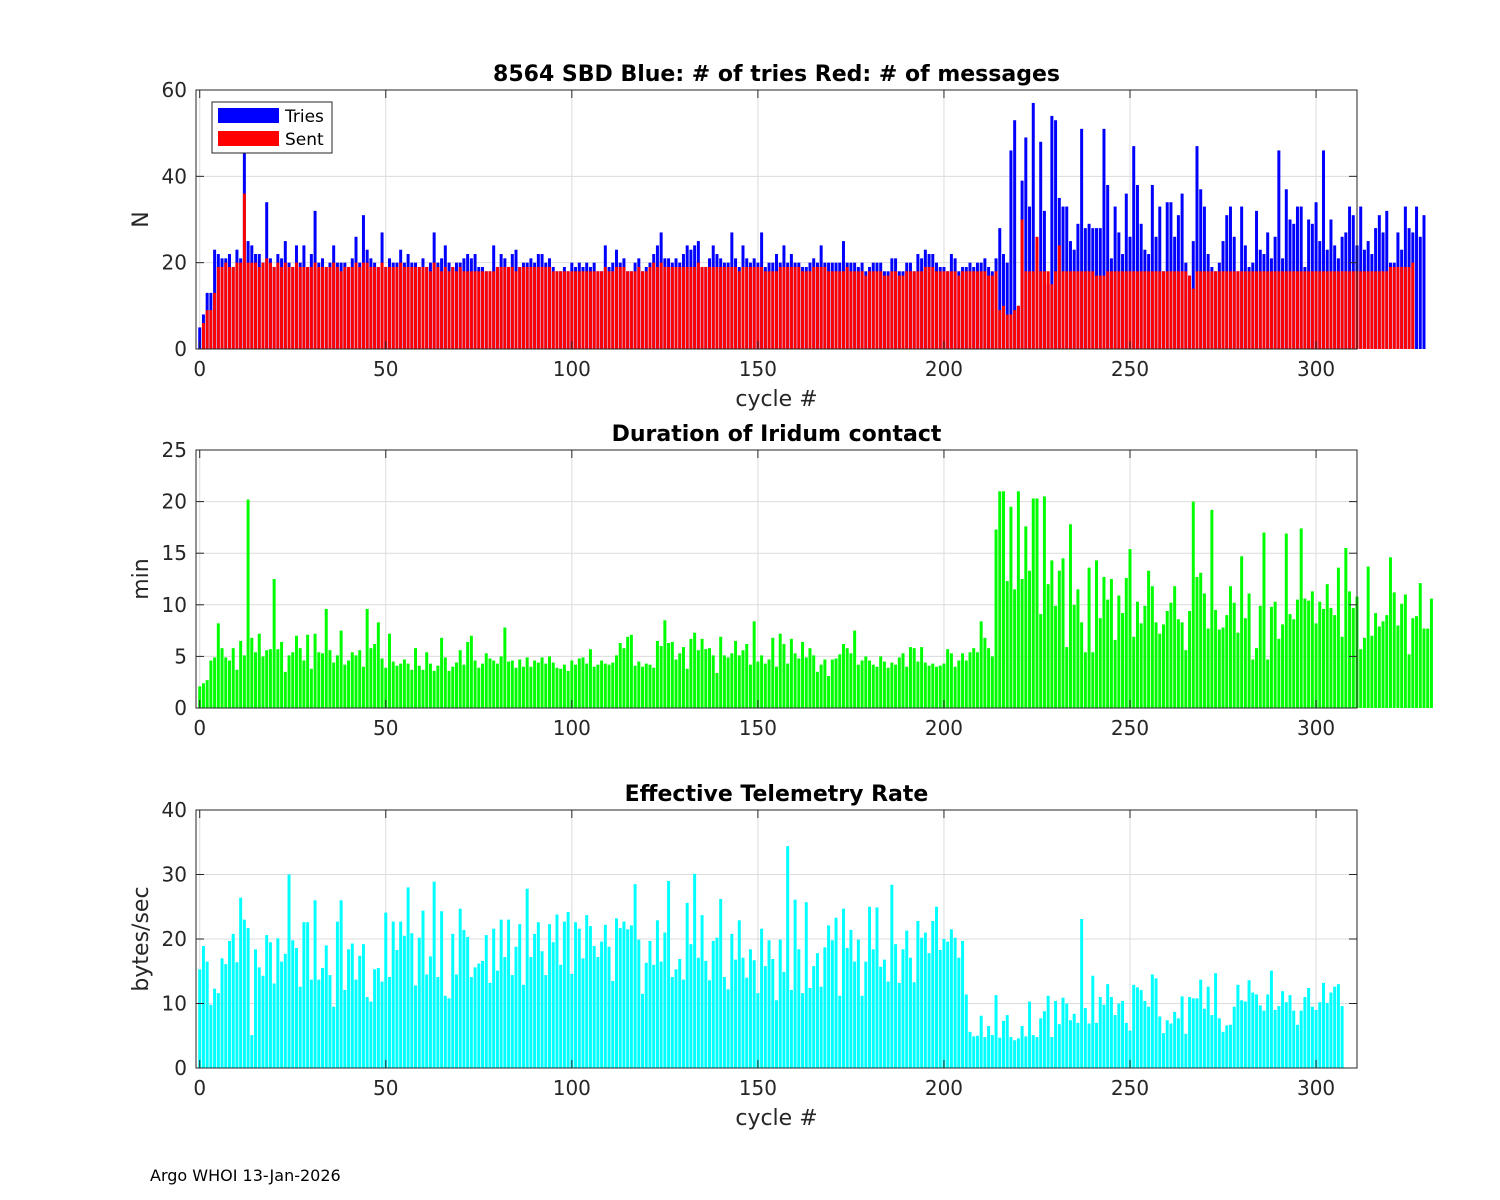 This screenshot has width=1500, height=1200. Describe the element at coordinates (304, 140) in the screenshot. I see `legend-label-sent: Sent` at that location.